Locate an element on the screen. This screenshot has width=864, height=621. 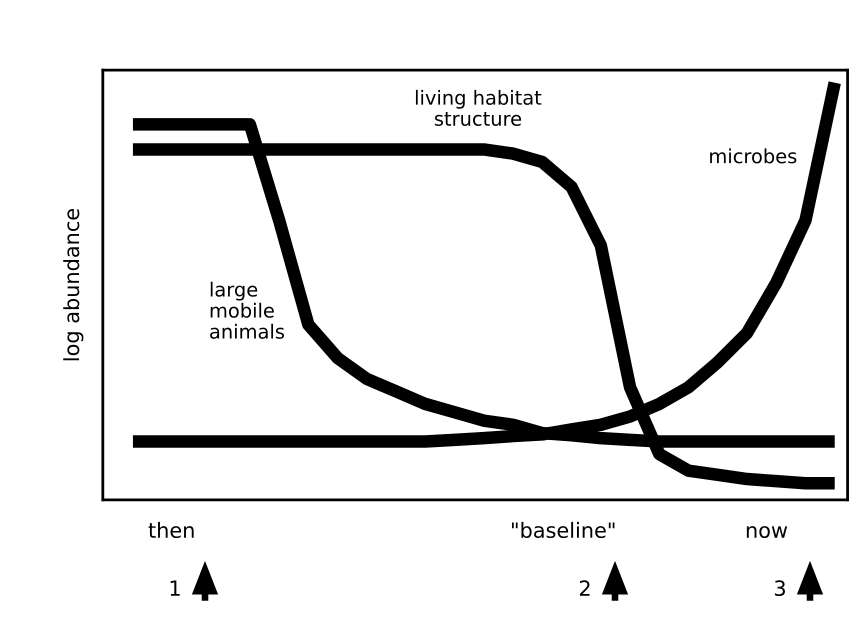
series-label: large mobile animals is located at coordinates (247, 310).